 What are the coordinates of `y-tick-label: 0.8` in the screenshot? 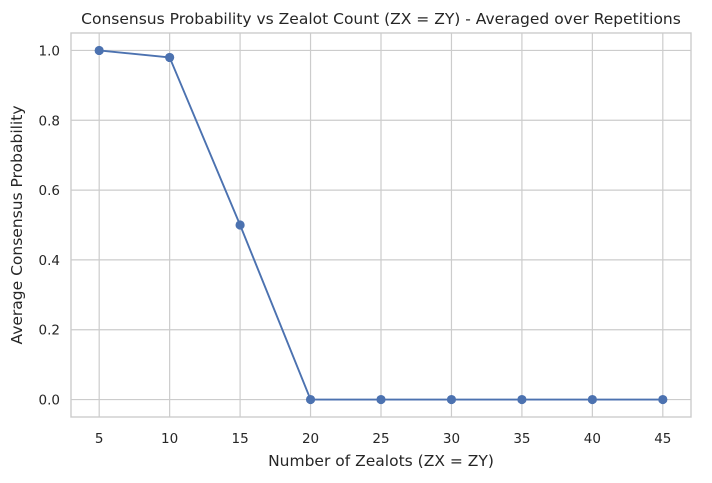 It's located at (49, 121).